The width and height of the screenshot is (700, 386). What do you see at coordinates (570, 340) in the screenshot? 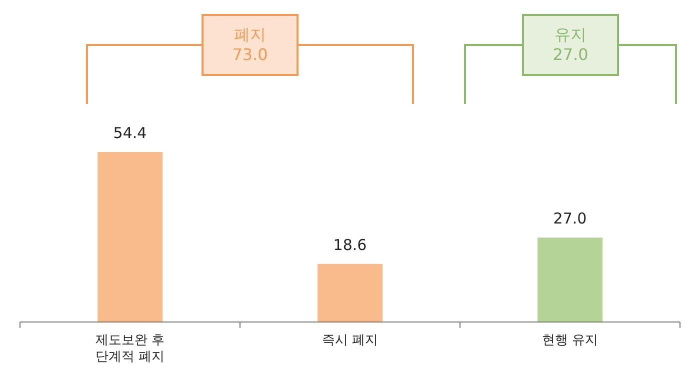
I see `x-tick-label: 현행 유지` at bounding box center [570, 340].